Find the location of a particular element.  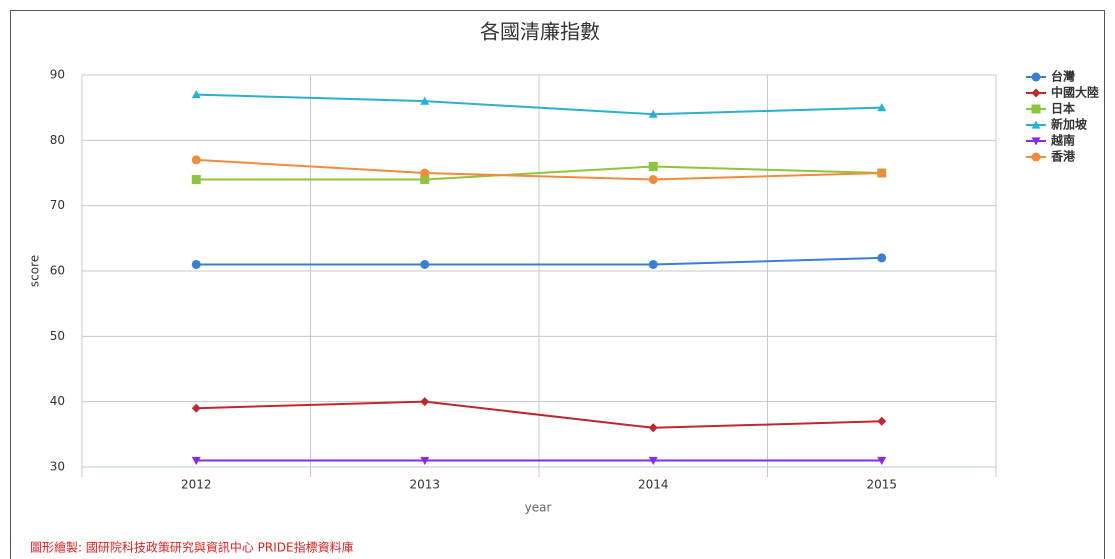

y-tick-label: 80 is located at coordinates (57, 140).